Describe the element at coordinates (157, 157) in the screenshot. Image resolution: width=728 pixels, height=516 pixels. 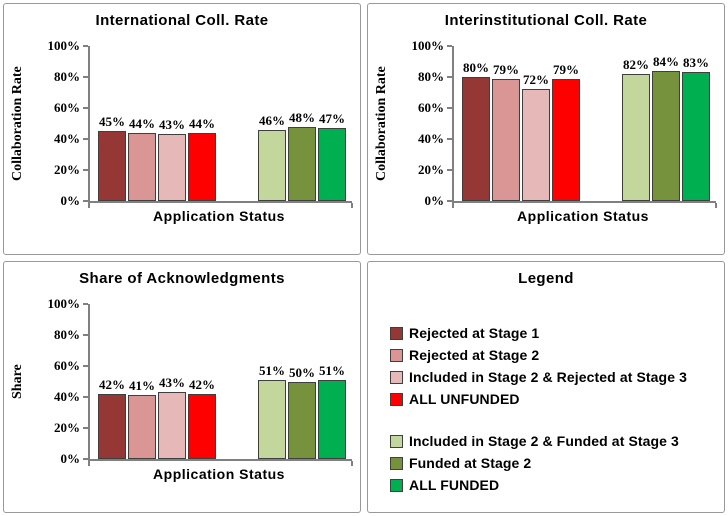
I see `bar-group-unfunded: 45% 44% 43% 44%` at that location.